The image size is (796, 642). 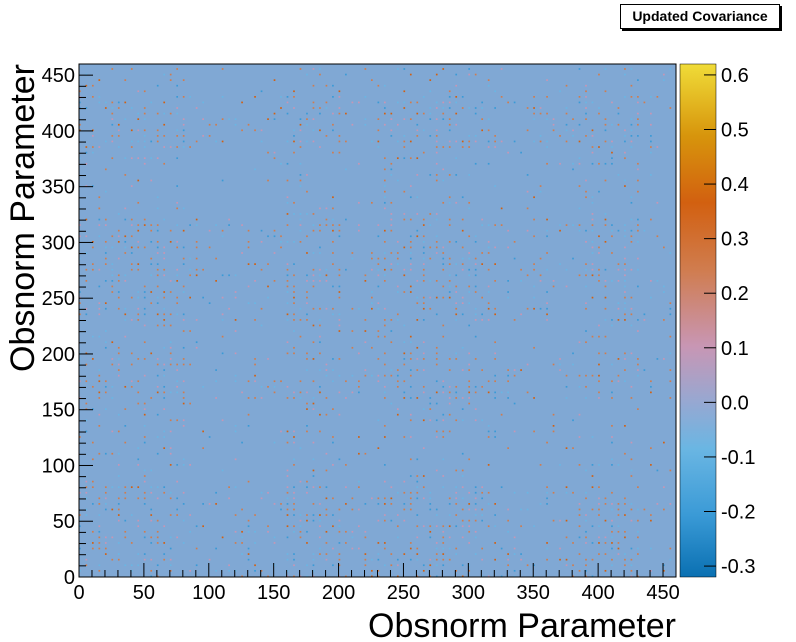 What do you see at coordinates (338, 593) in the screenshot?
I see `x-tick-label: 200` at bounding box center [338, 593].